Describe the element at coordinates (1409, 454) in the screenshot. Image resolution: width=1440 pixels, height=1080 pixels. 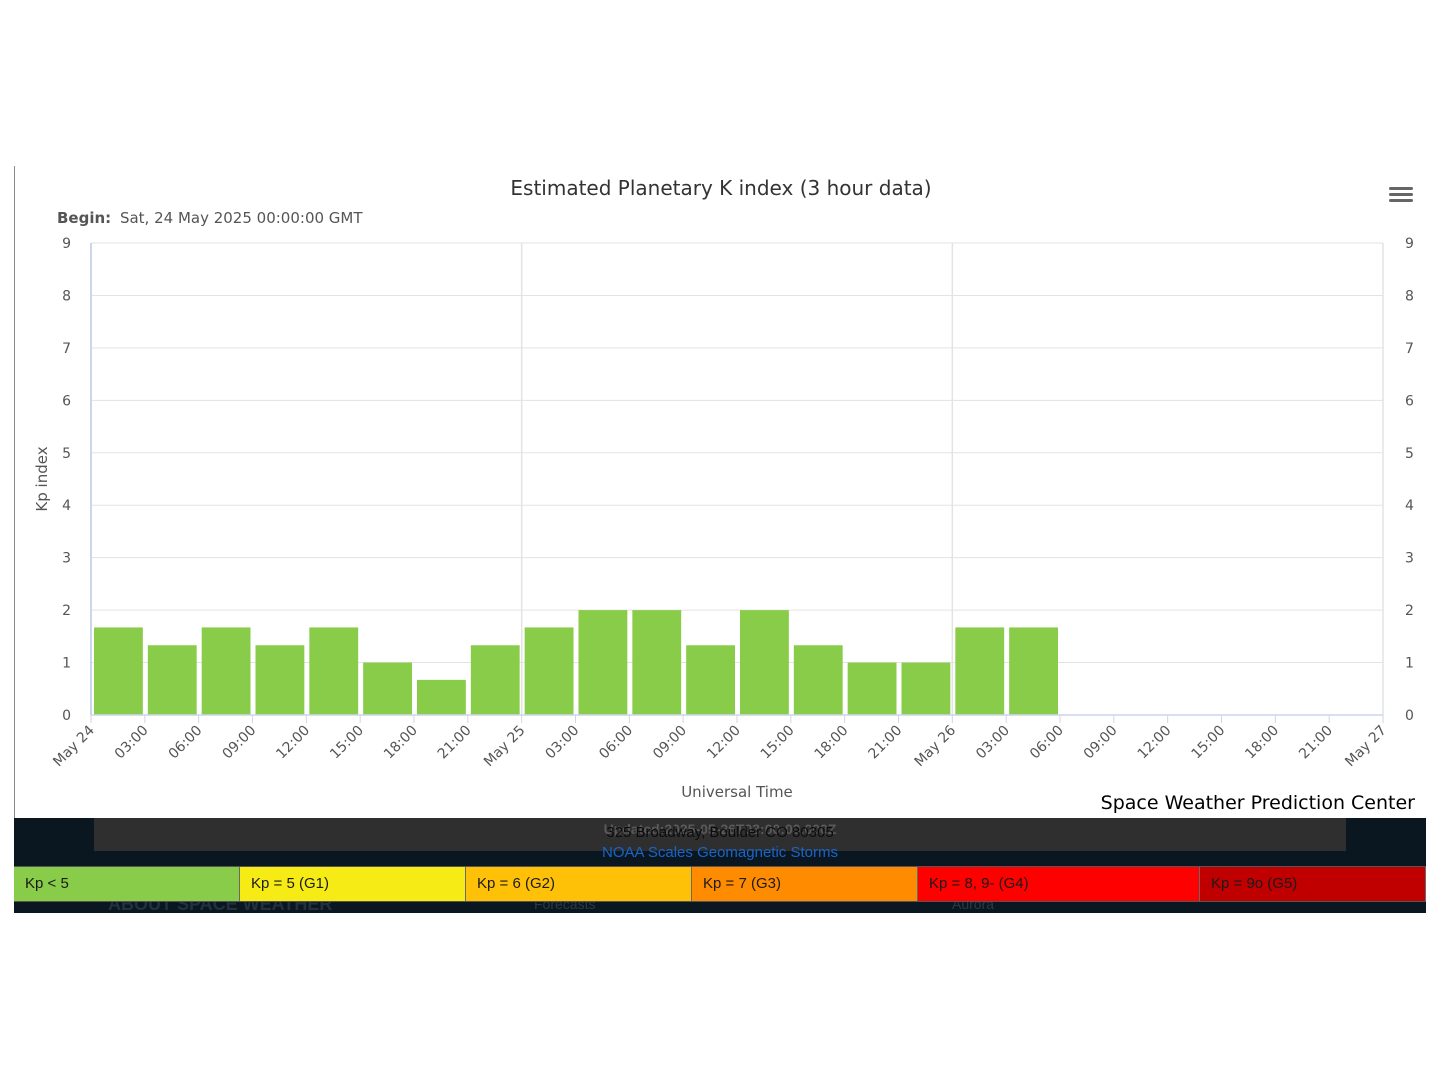
I see `y-tick-label-right: 5` at that location.